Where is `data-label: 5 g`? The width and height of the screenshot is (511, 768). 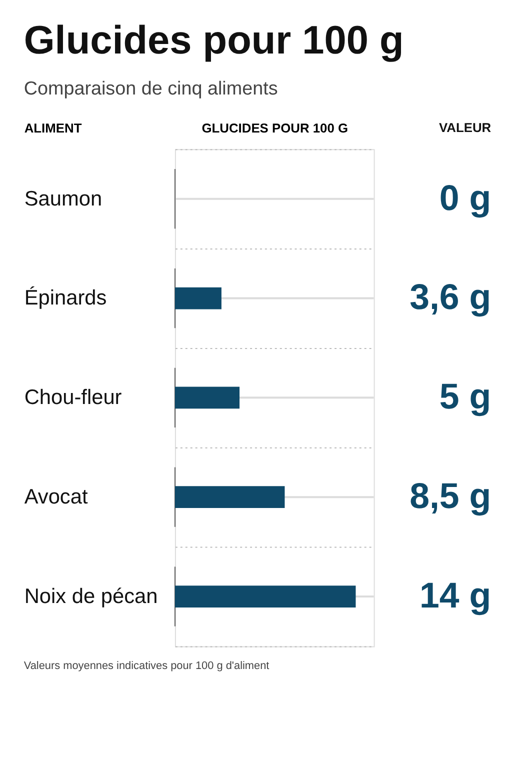 data-label: 5 g is located at coordinates (465, 396).